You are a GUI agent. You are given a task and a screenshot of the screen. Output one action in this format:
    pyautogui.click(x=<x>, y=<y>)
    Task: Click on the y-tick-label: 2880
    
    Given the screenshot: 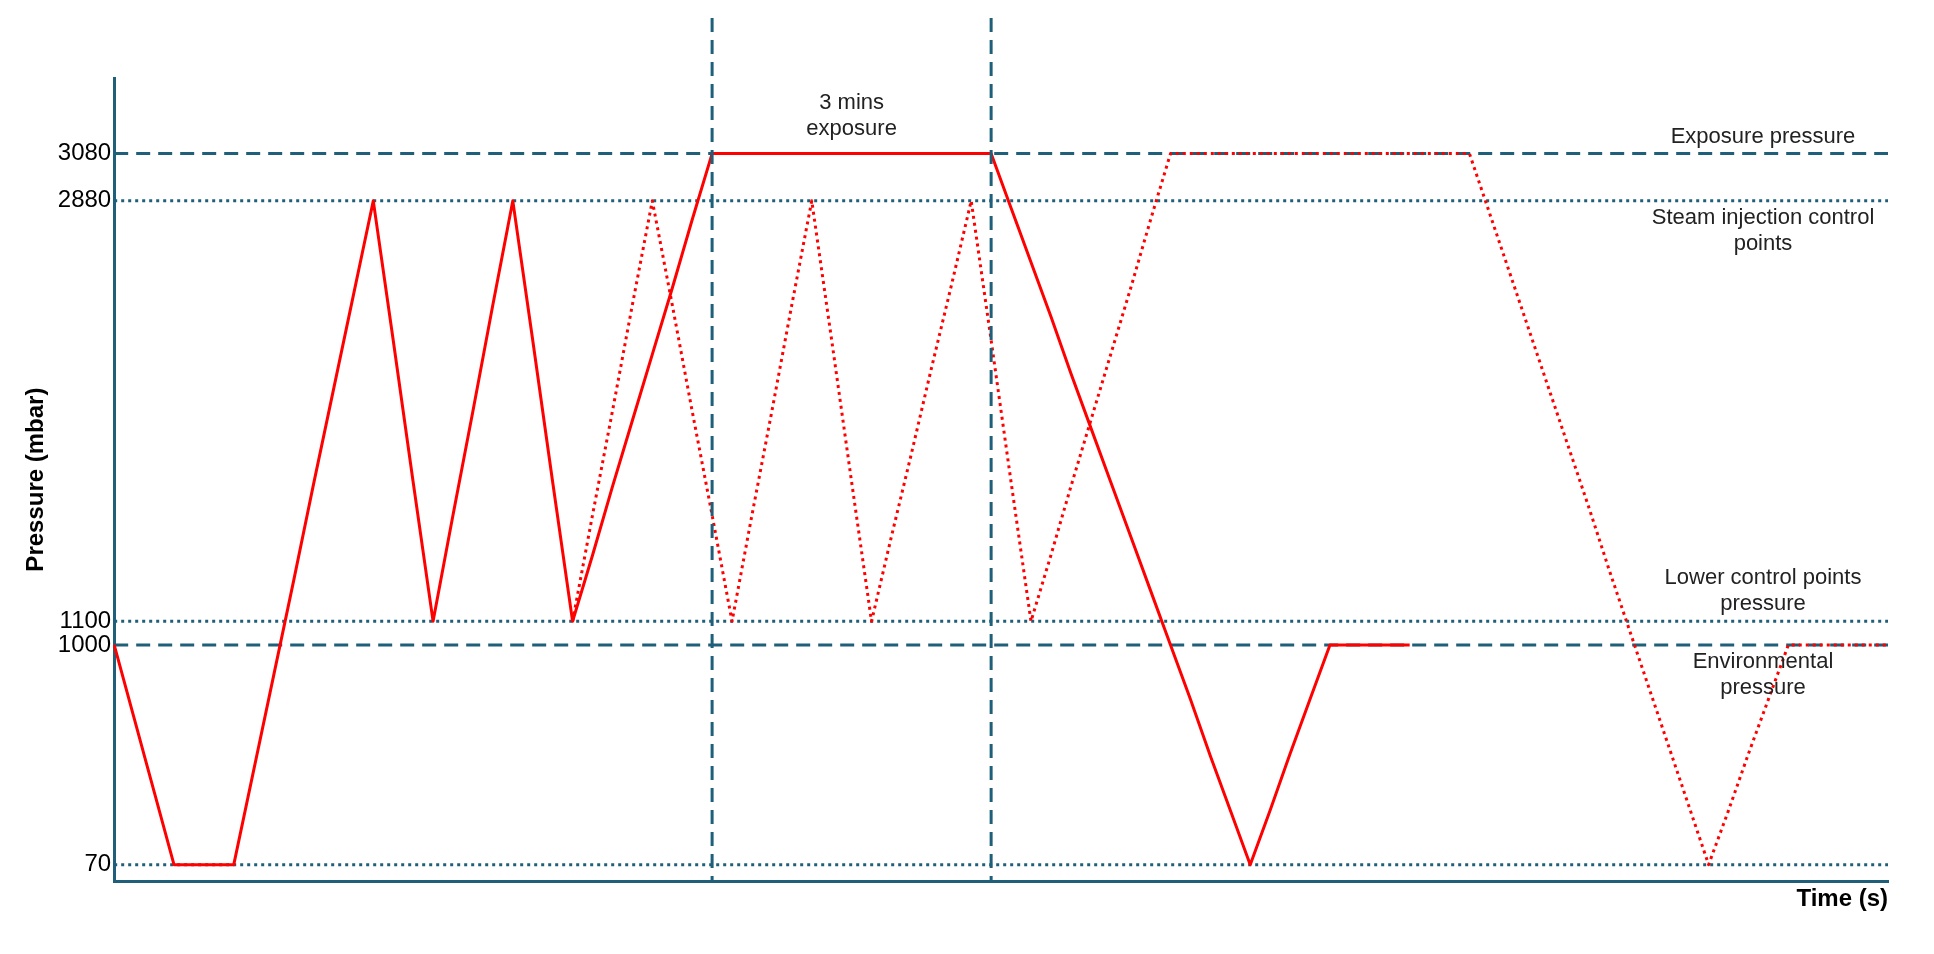 What is the action you would take?
    pyautogui.click(x=84, y=199)
    